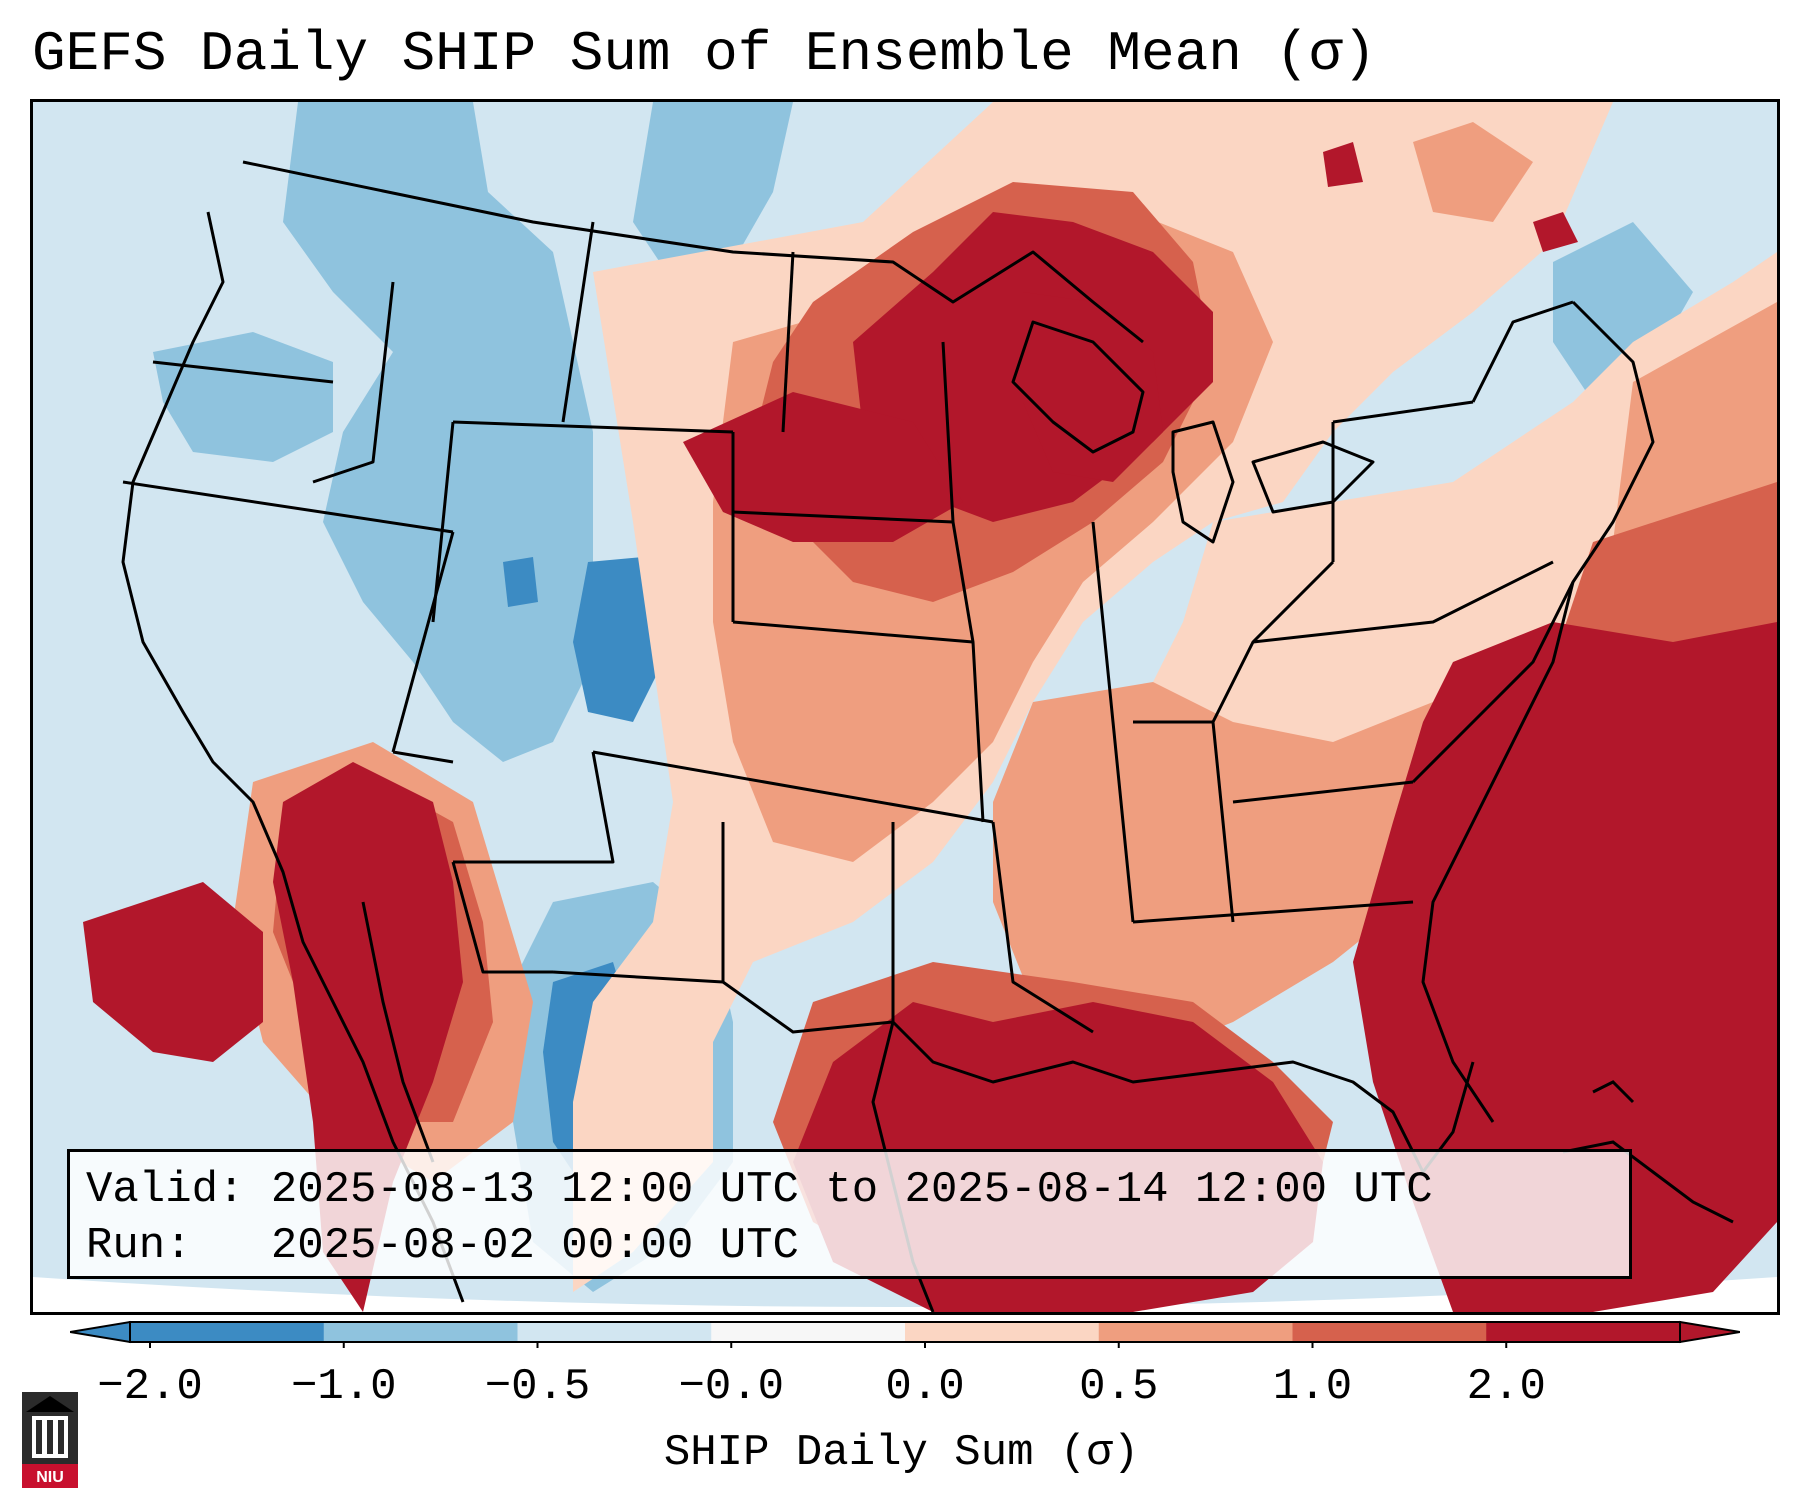  What do you see at coordinates (343, 1387) in the screenshot?
I see `colorbar-tick-label: −1.0` at bounding box center [343, 1387].